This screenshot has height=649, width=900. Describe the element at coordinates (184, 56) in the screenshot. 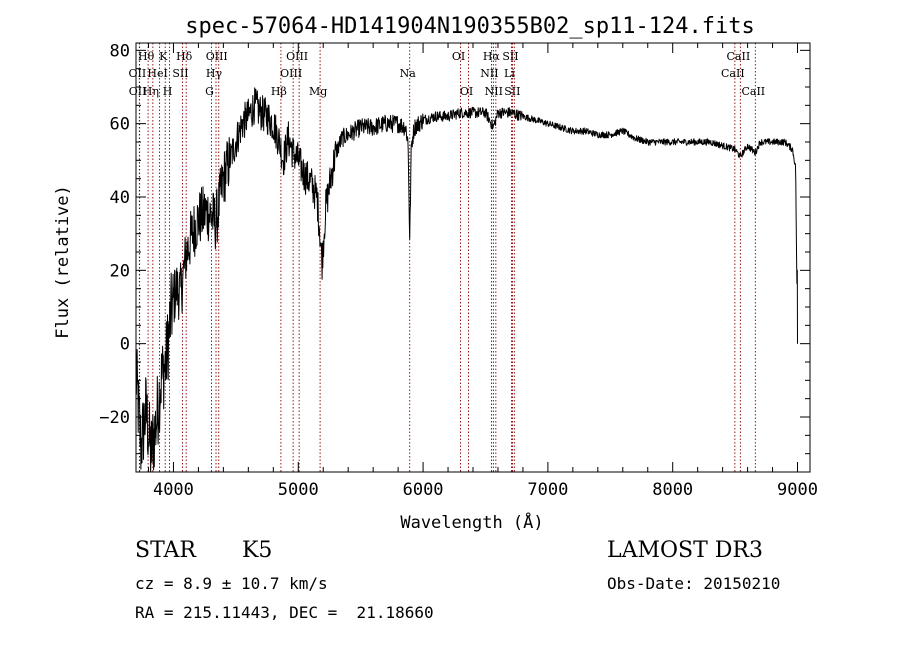

I see `line-label-Hδ: Hδ` at that location.